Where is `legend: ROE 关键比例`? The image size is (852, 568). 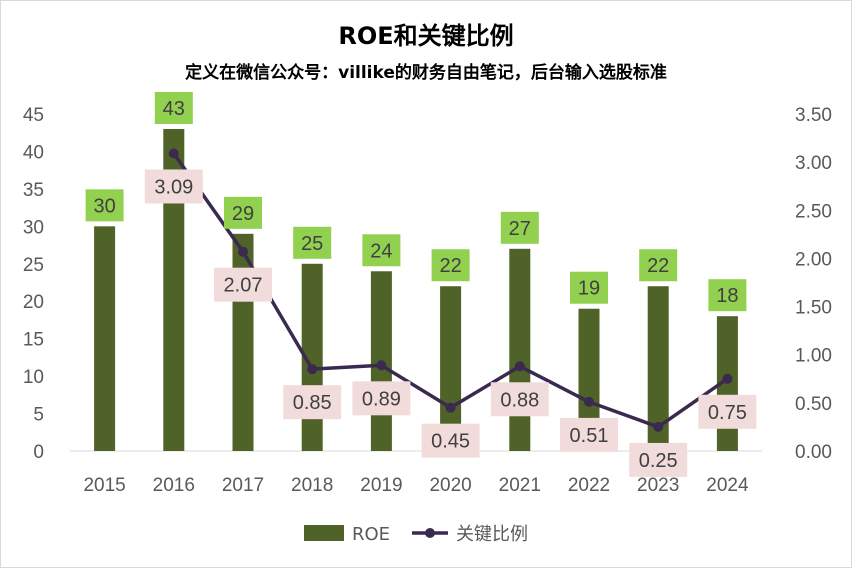
legend: ROE 关键比例 is located at coordinates (416, 534).